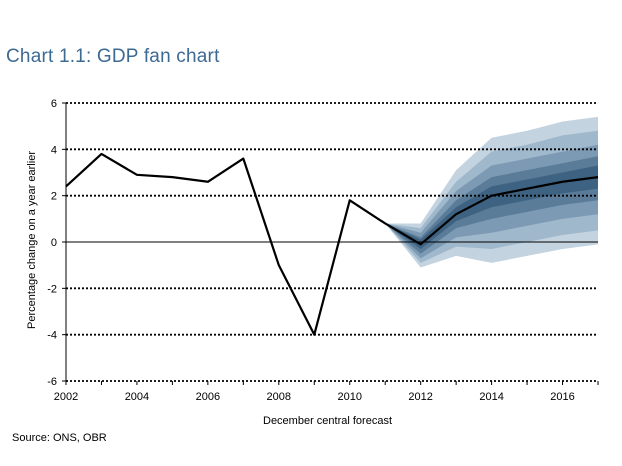  I want to click on x-tick-label-2014: 2014, so click(491, 397).